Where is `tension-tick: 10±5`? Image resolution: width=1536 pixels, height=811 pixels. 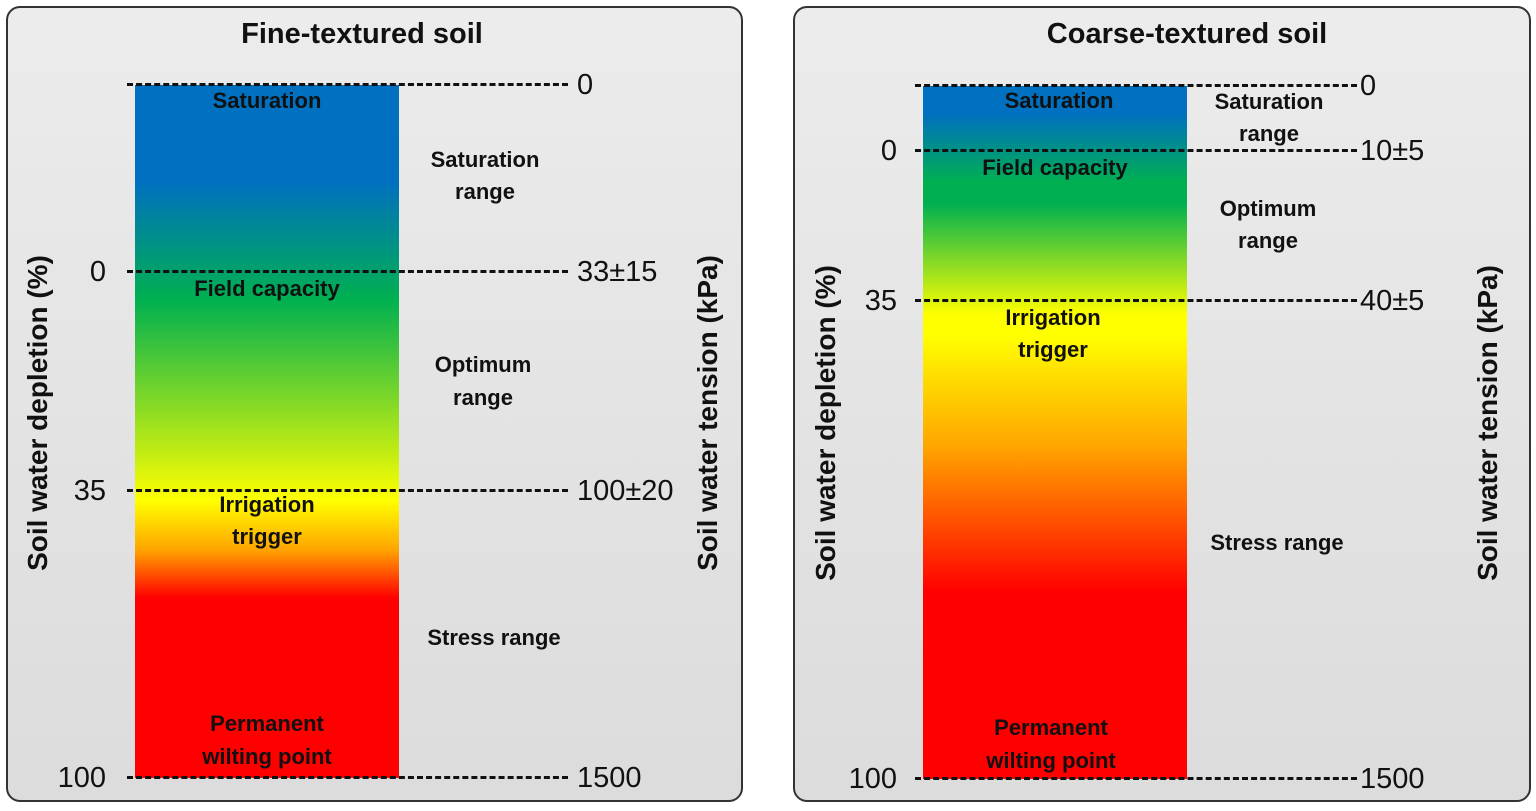 tension-tick: 10±5 is located at coordinates (1392, 151).